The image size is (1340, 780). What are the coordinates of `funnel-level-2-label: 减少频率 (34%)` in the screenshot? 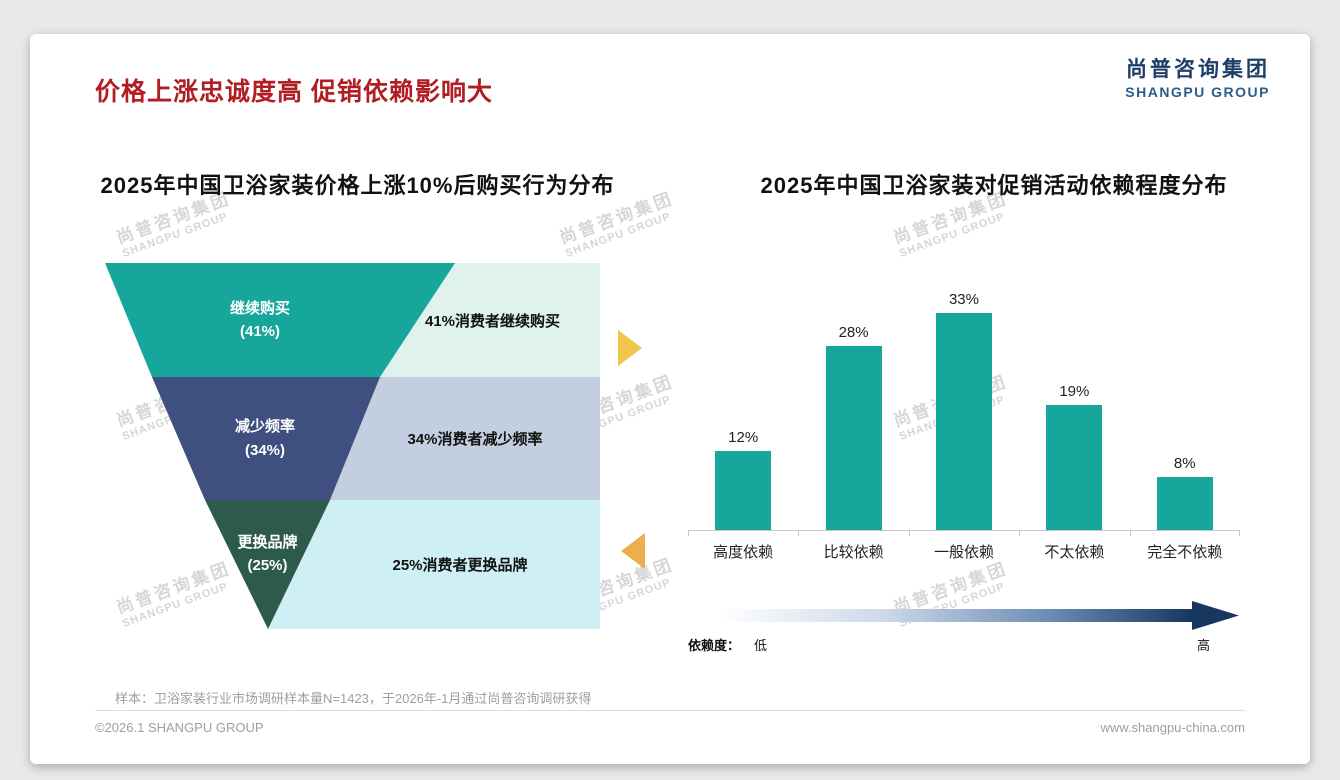 It's located at (265, 438).